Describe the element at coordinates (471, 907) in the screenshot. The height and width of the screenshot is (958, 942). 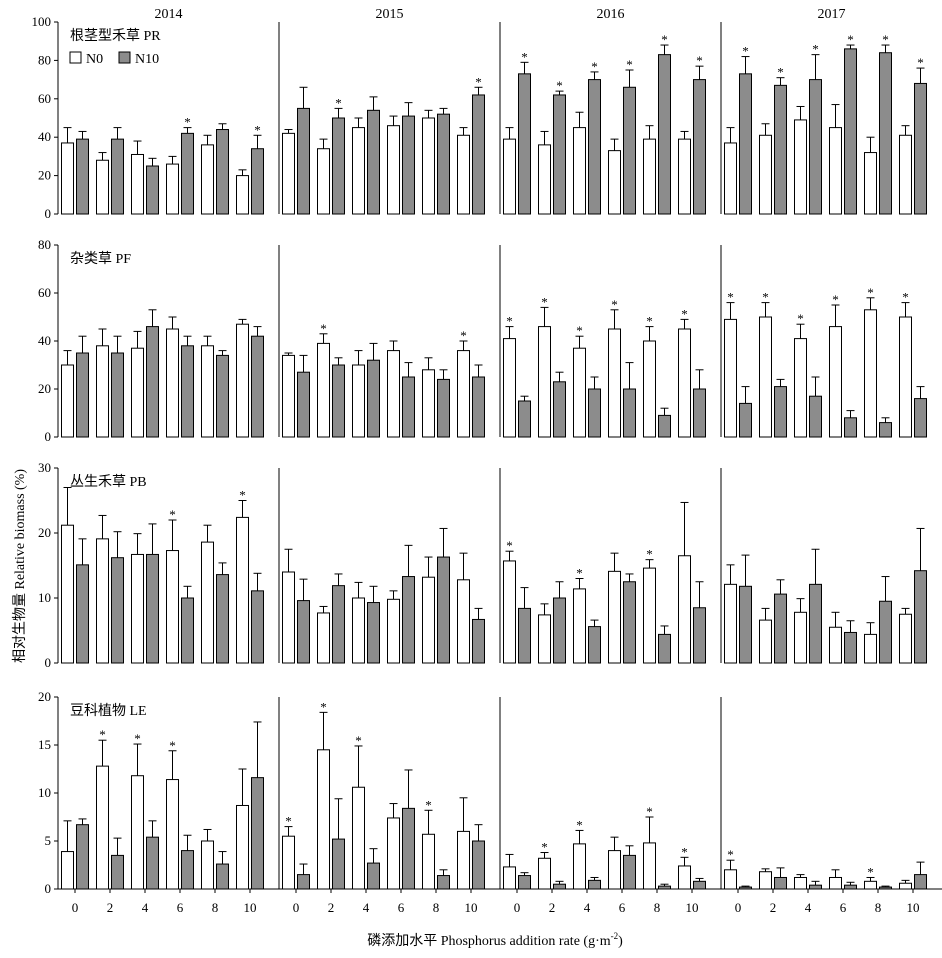
I see `x-tick-label: 10` at that location.